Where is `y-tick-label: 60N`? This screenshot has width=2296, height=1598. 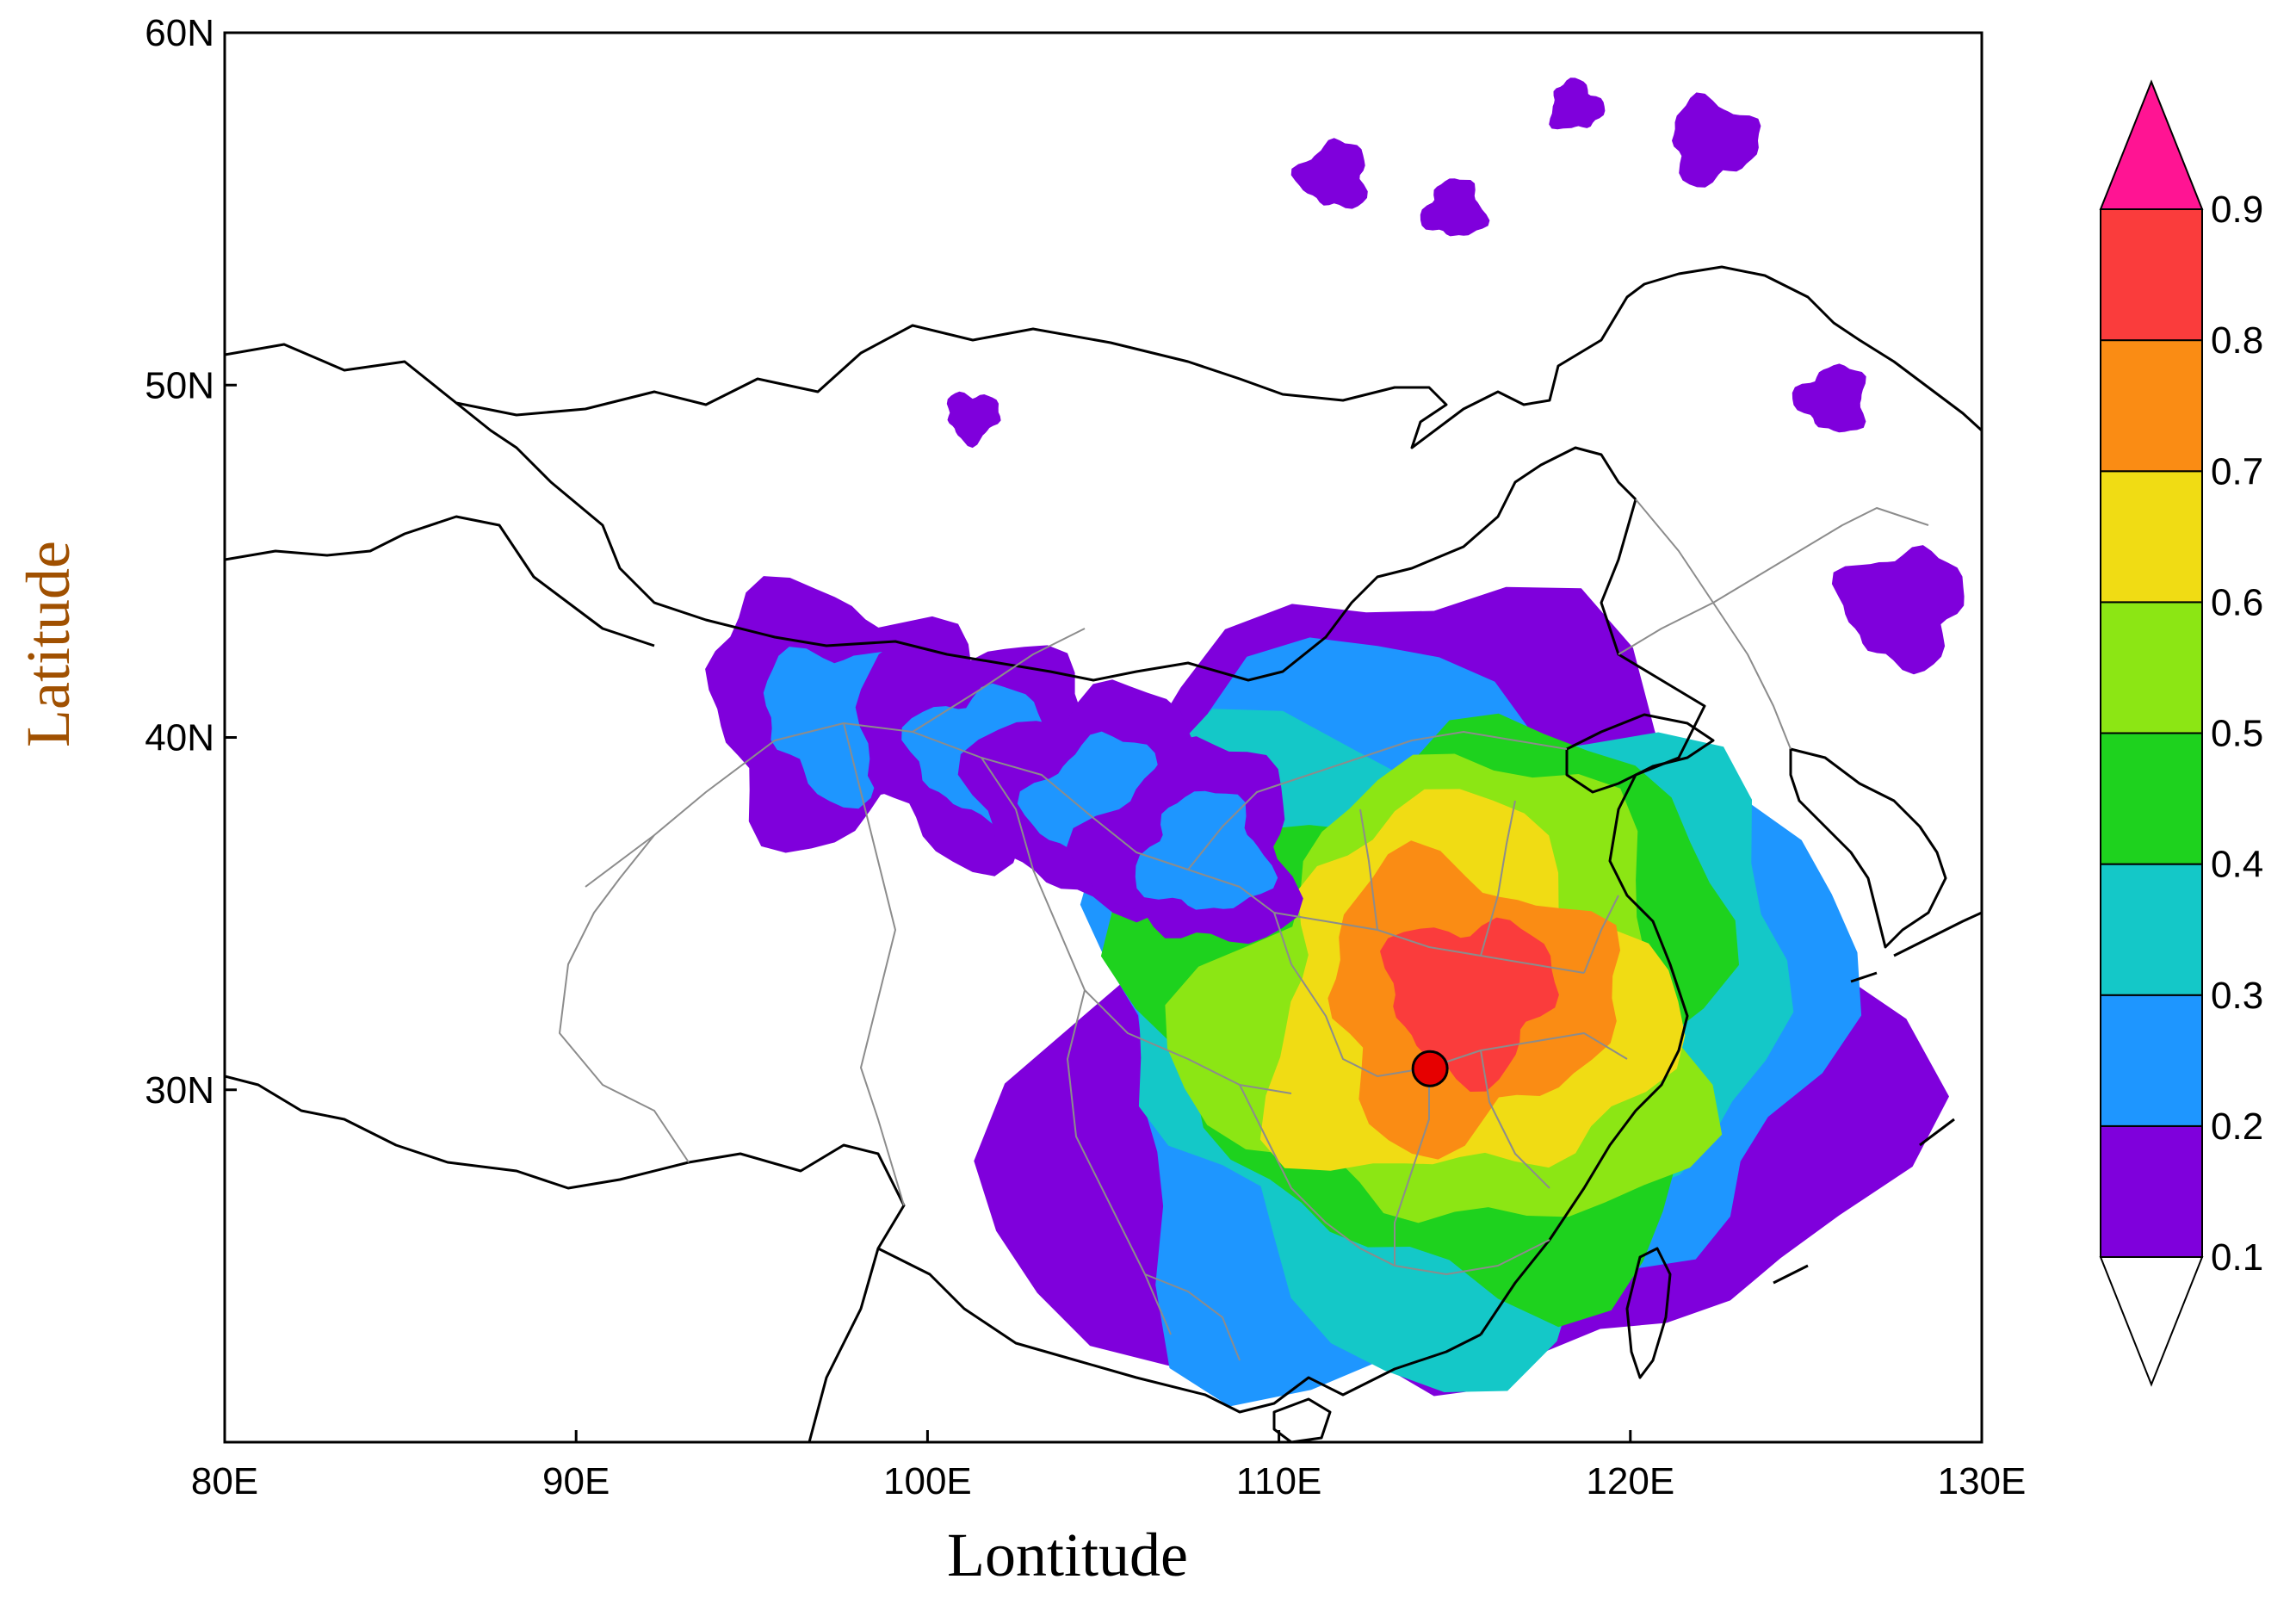
y-tick-label: 60N is located at coordinates (179, 33).